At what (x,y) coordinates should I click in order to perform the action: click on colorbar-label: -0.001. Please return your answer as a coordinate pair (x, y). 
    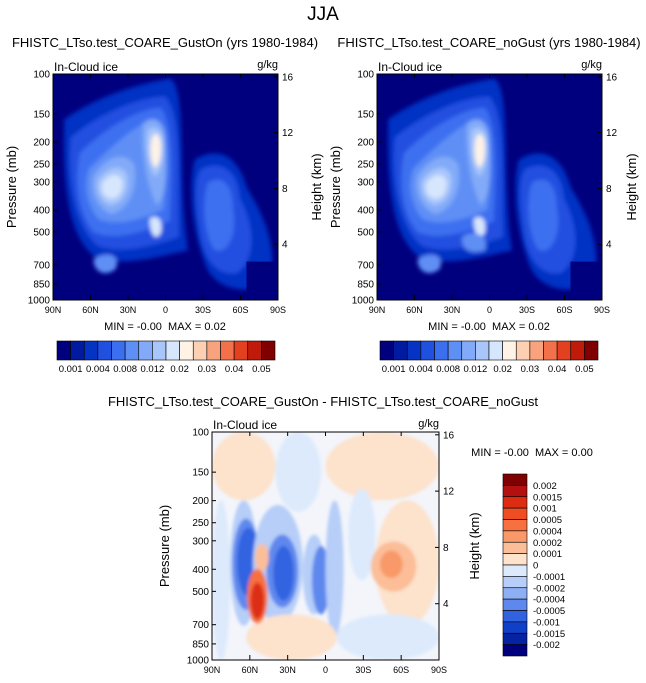
    Looking at the image, I should click on (546, 622).